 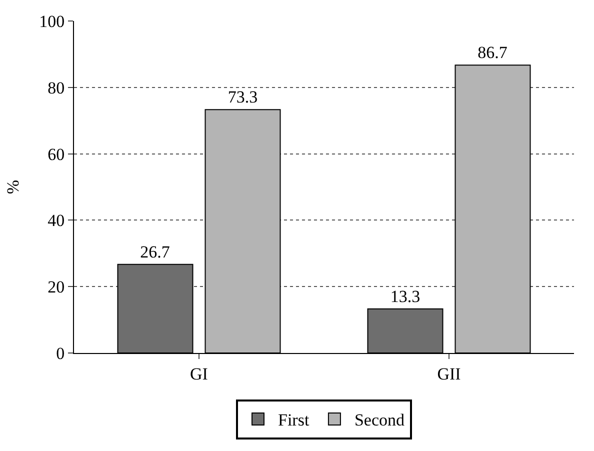 What do you see at coordinates (449, 374) in the screenshot?
I see `x-tick-label: GII` at bounding box center [449, 374].